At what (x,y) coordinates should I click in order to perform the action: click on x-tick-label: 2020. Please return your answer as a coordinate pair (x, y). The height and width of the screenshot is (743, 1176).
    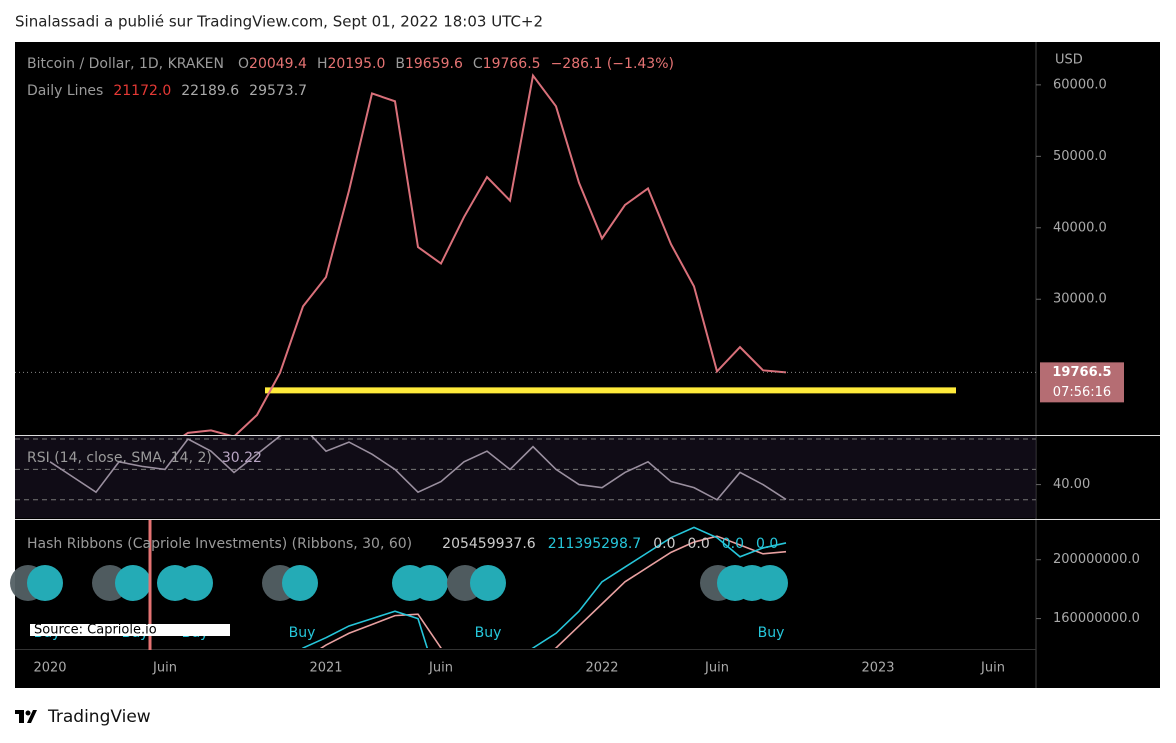
    Looking at the image, I should click on (49, 668).